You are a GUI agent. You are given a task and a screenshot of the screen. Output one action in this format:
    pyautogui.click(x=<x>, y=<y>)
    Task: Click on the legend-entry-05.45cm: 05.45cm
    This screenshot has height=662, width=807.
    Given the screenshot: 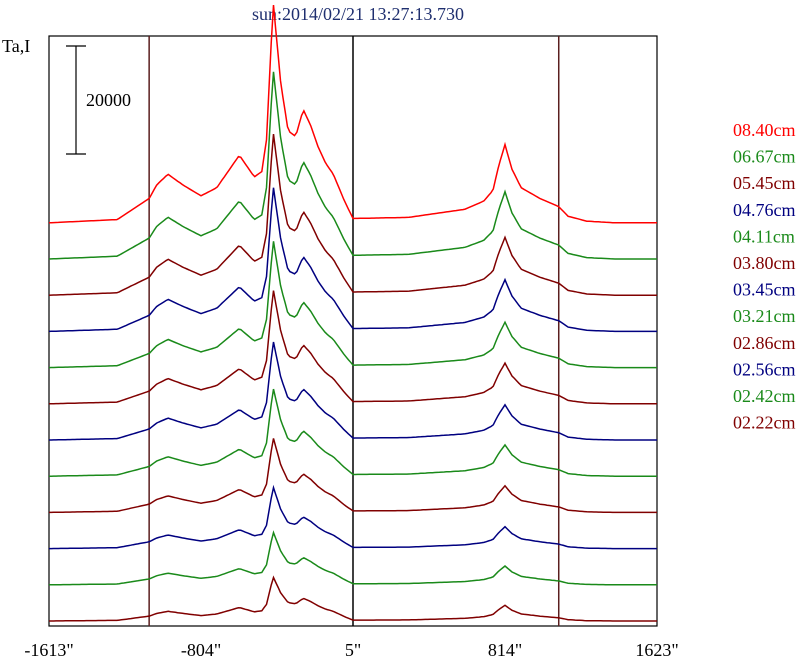 What is the action you would take?
    pyautogui.click(x=764, y=183)
    